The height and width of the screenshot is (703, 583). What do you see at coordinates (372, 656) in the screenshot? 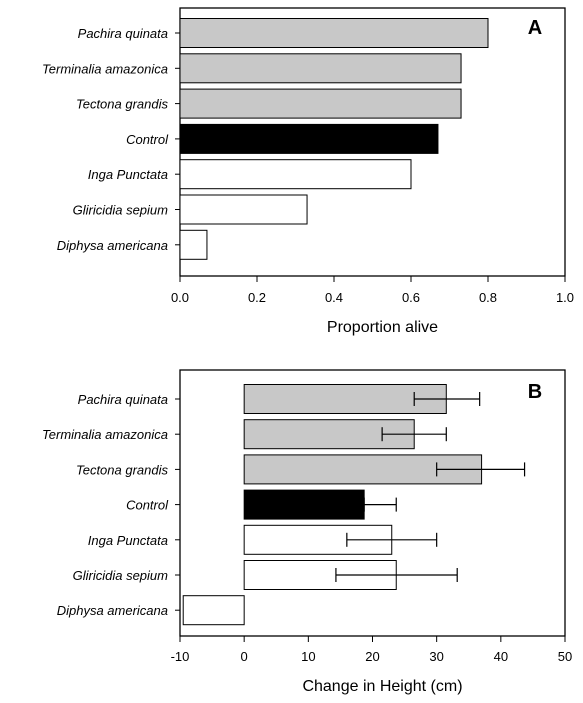
I see `x-tick-label: 20` at bounding box center [372, 656].